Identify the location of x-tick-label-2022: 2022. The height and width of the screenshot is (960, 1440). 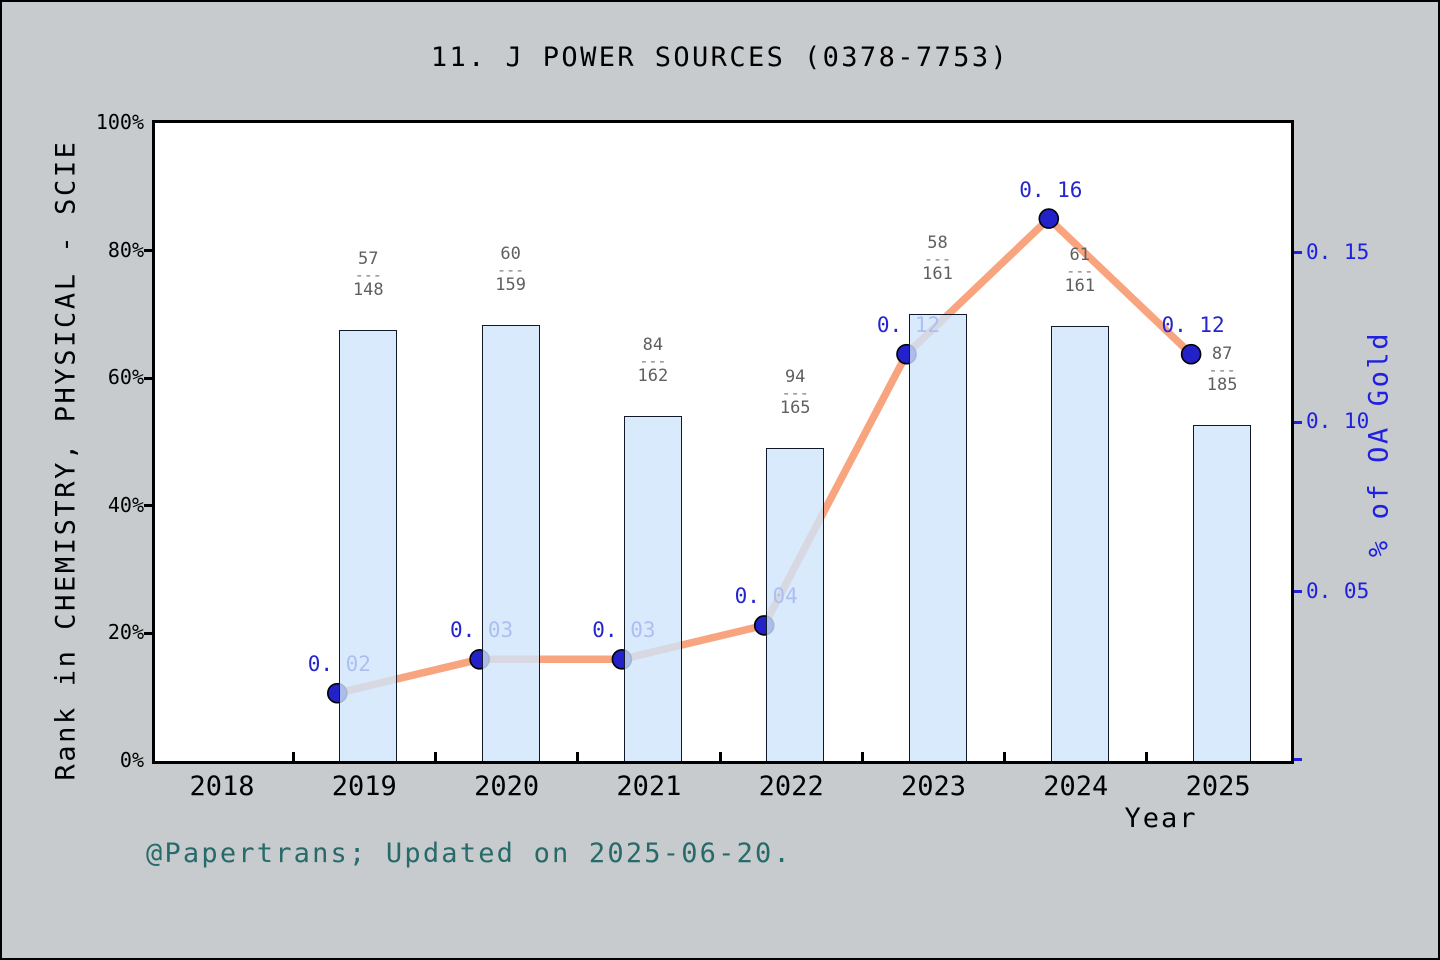
(791, 786).